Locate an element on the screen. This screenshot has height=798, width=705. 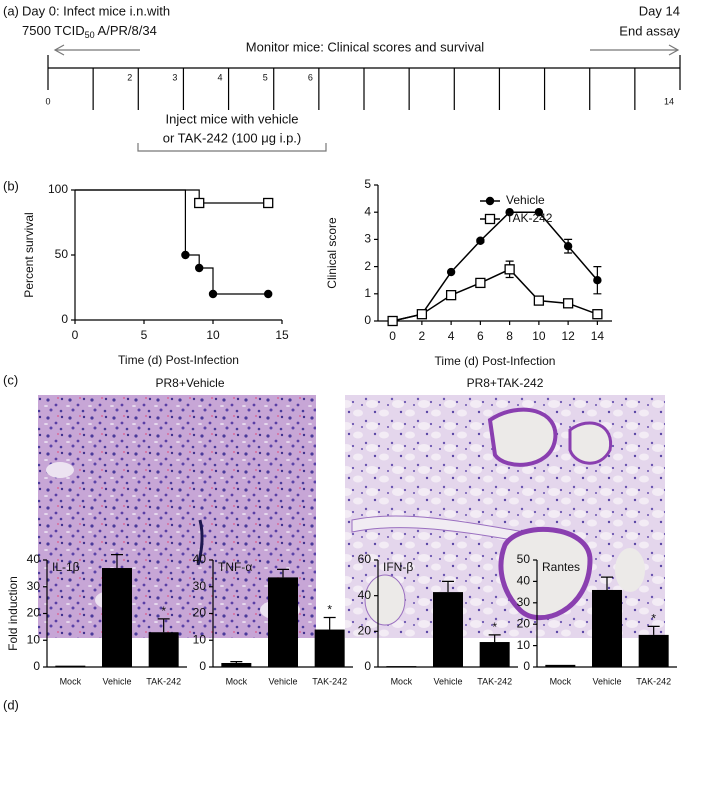
end-text: End assay is located at coordinates (649, 30).